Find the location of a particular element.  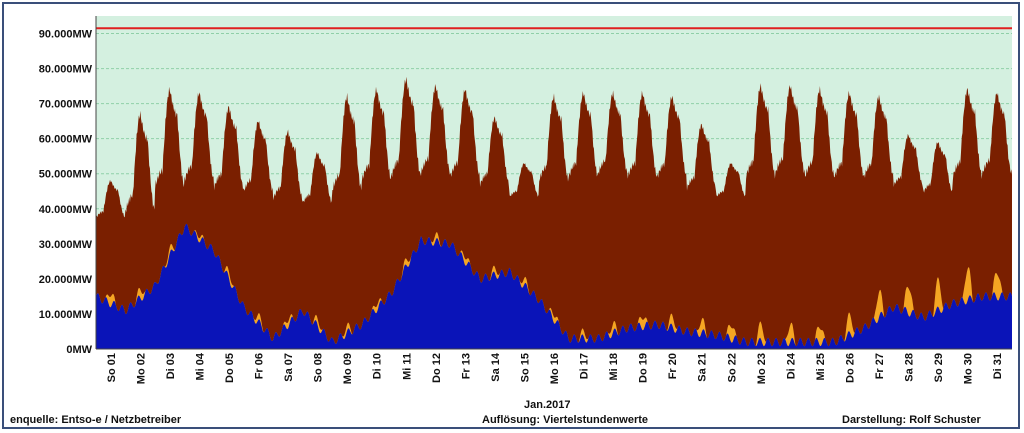

x-tick-label: Di 10 is located at coordinates (378, 366).